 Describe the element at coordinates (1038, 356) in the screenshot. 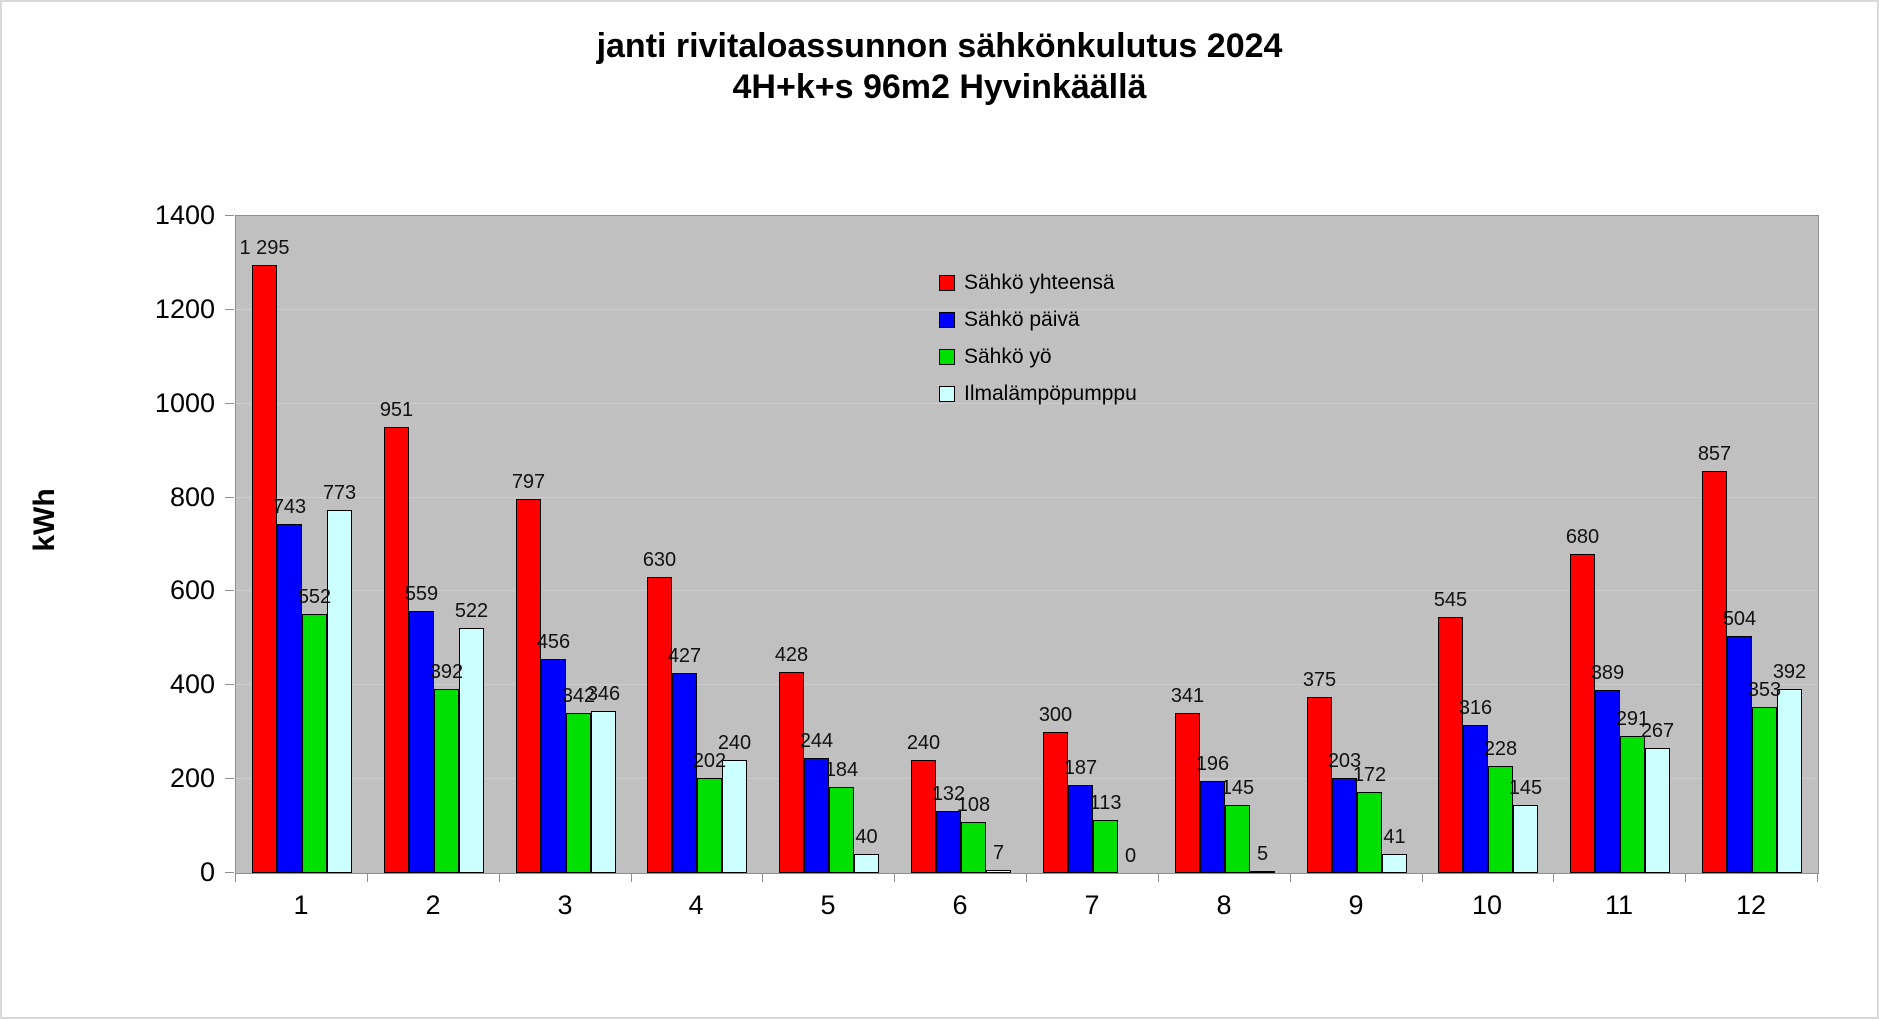

I see `legend-item: Sähkö yö` at that location.